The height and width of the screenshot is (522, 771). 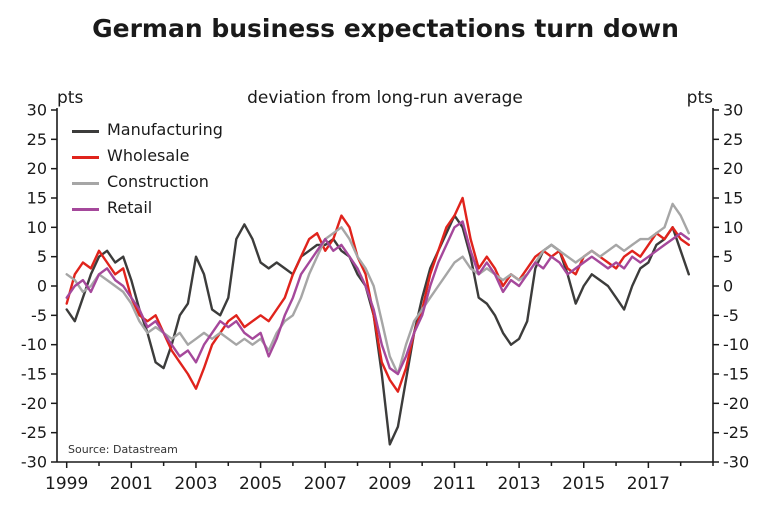 What do you see at coordinates (131, 484) in the screenshot?
I see `svg-text: 2001` at bounding box center [131, 484].